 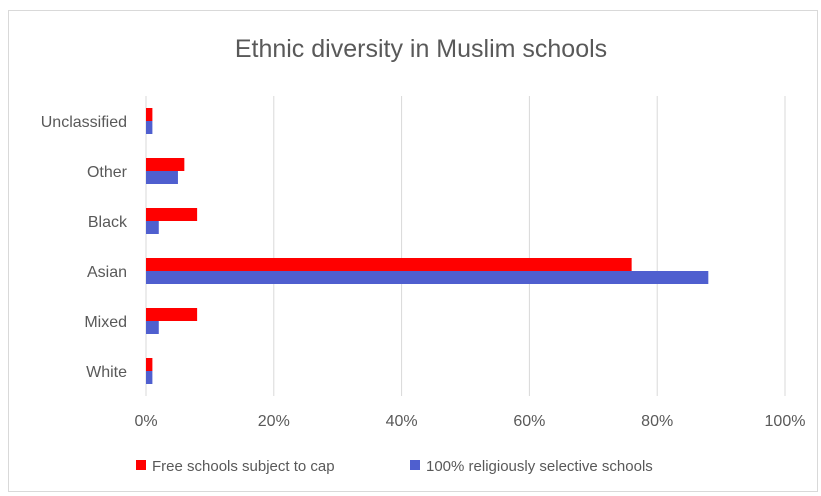 What do you see at coordinates (84, 122) in the screenshot?
I see `y-tick-label: Unclassified` at bounding box center [84, 122].